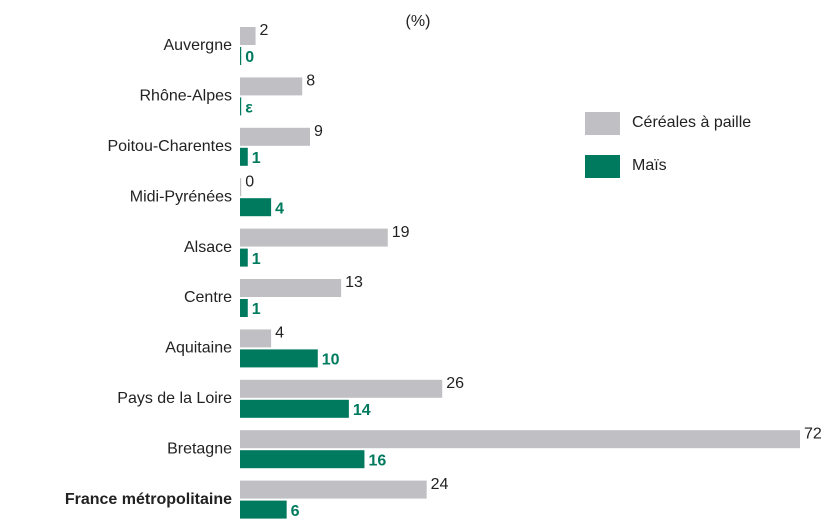 Image resolution: width=833 pixels, height=519 pixels. I want to click on value-label: 2, so click(264, 30).